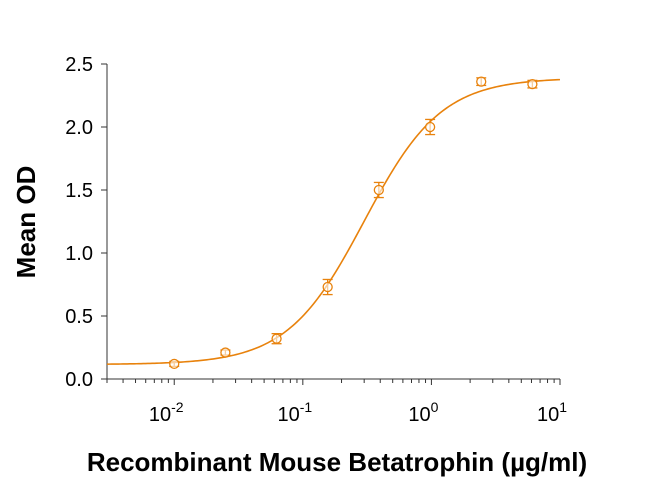 The height and width of the screenshot is (483, 650). I want to click on y-tick-label: 1.5, so click(79, 191).